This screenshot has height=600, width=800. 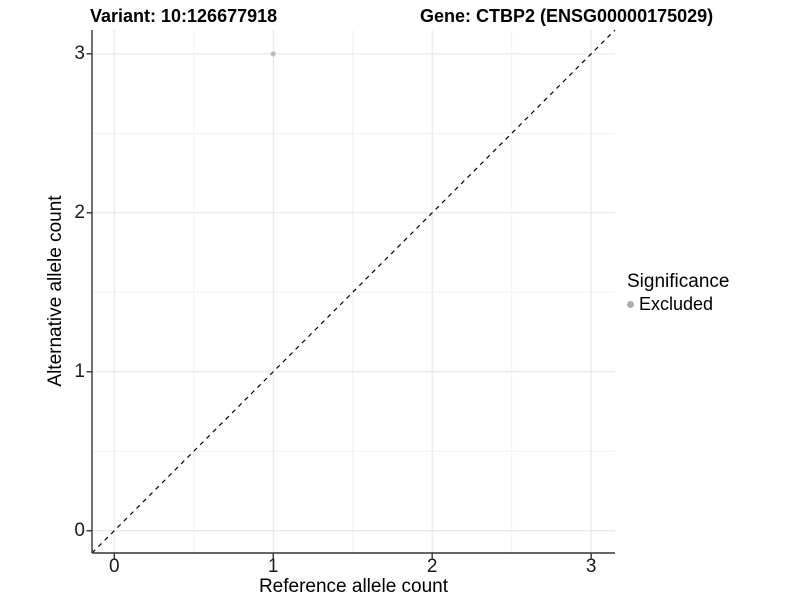 What do you see at coordinates (432, 566) in the screenshot?
I see `x-tick-label: 2` at bounding box center [432, 566].